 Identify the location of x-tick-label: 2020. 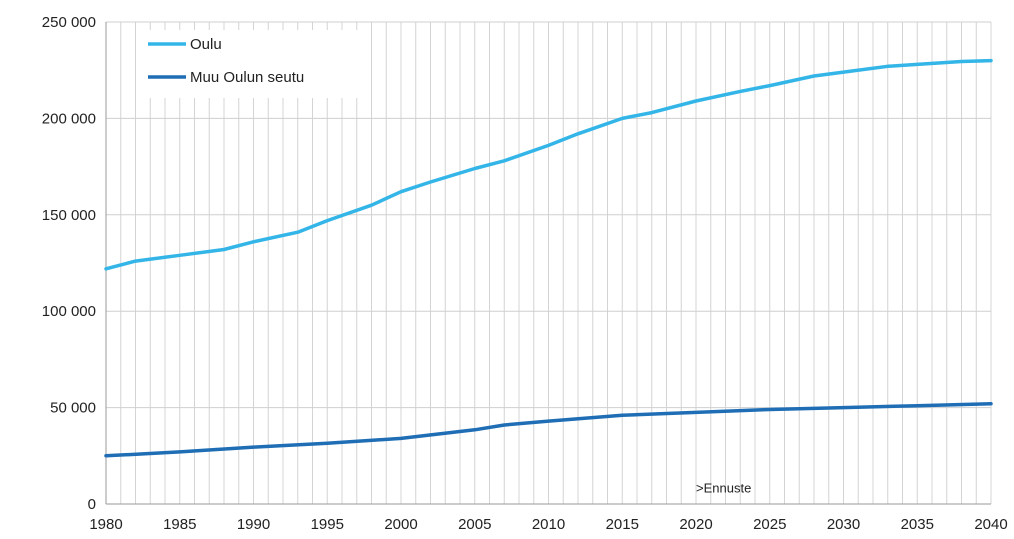
(695, 524).